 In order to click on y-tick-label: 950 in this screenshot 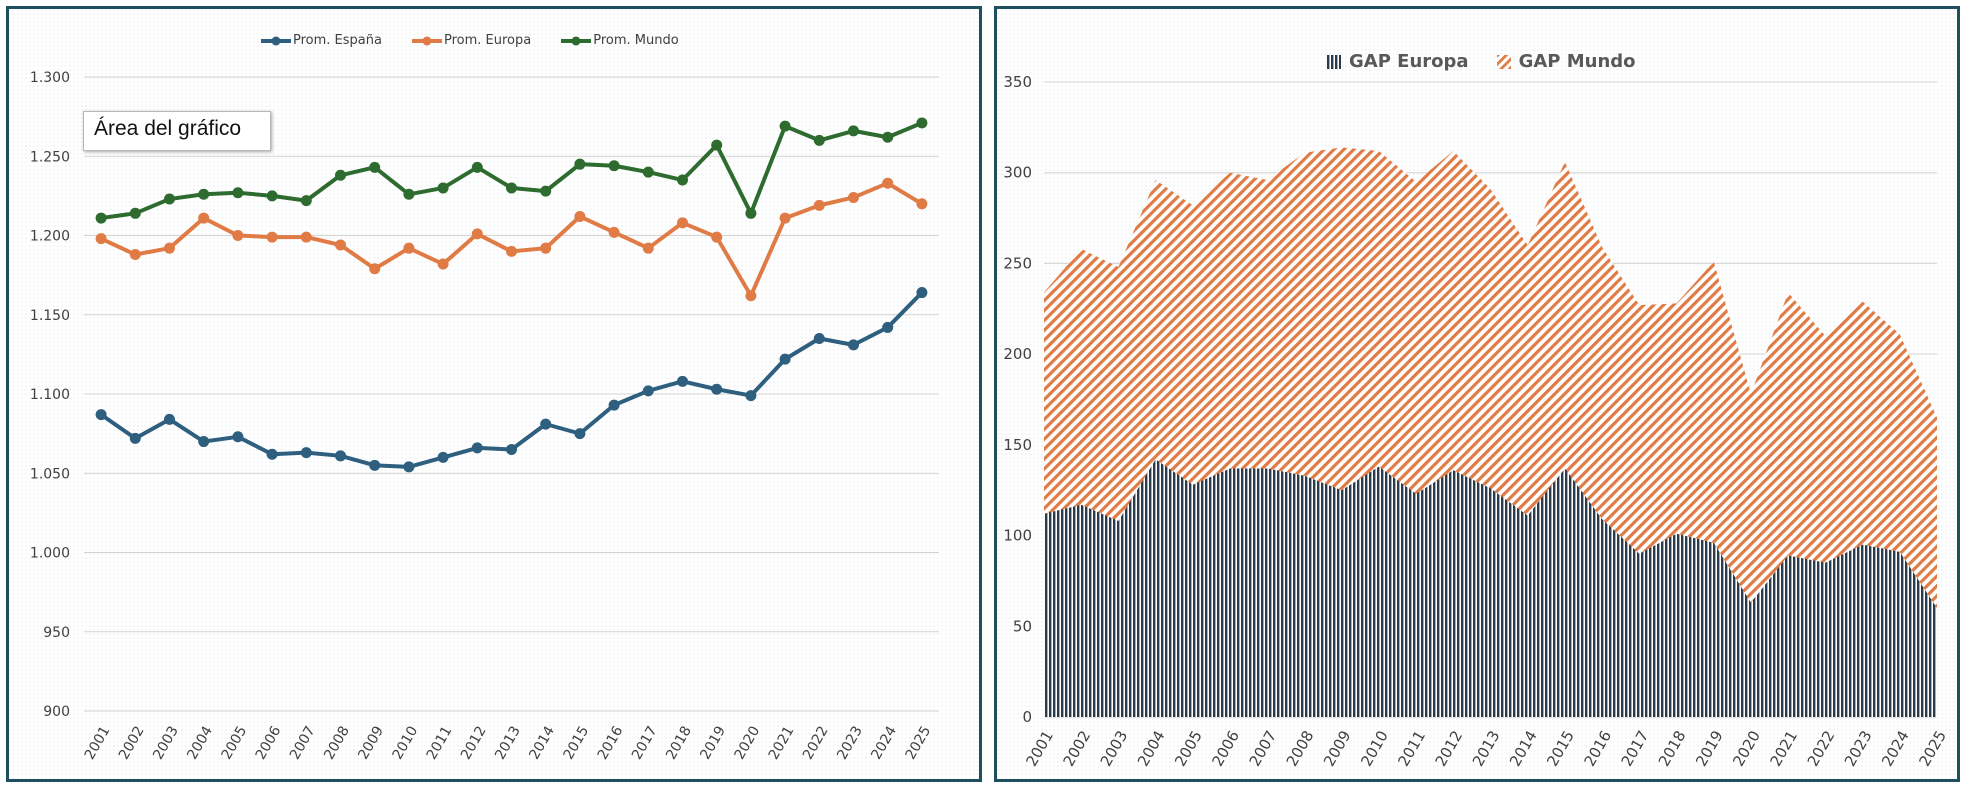, I will do `click(56, 633)`.